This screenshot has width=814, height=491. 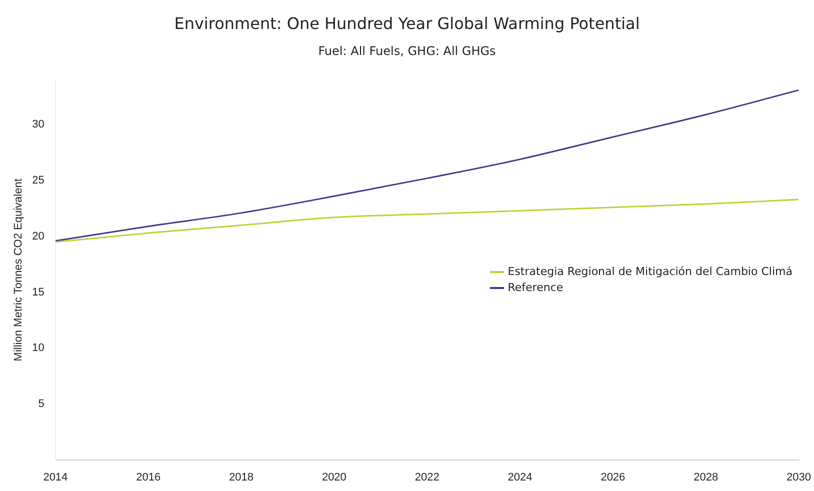 I want to click on x-tick-label: 2024, so click(x=520, y=477).